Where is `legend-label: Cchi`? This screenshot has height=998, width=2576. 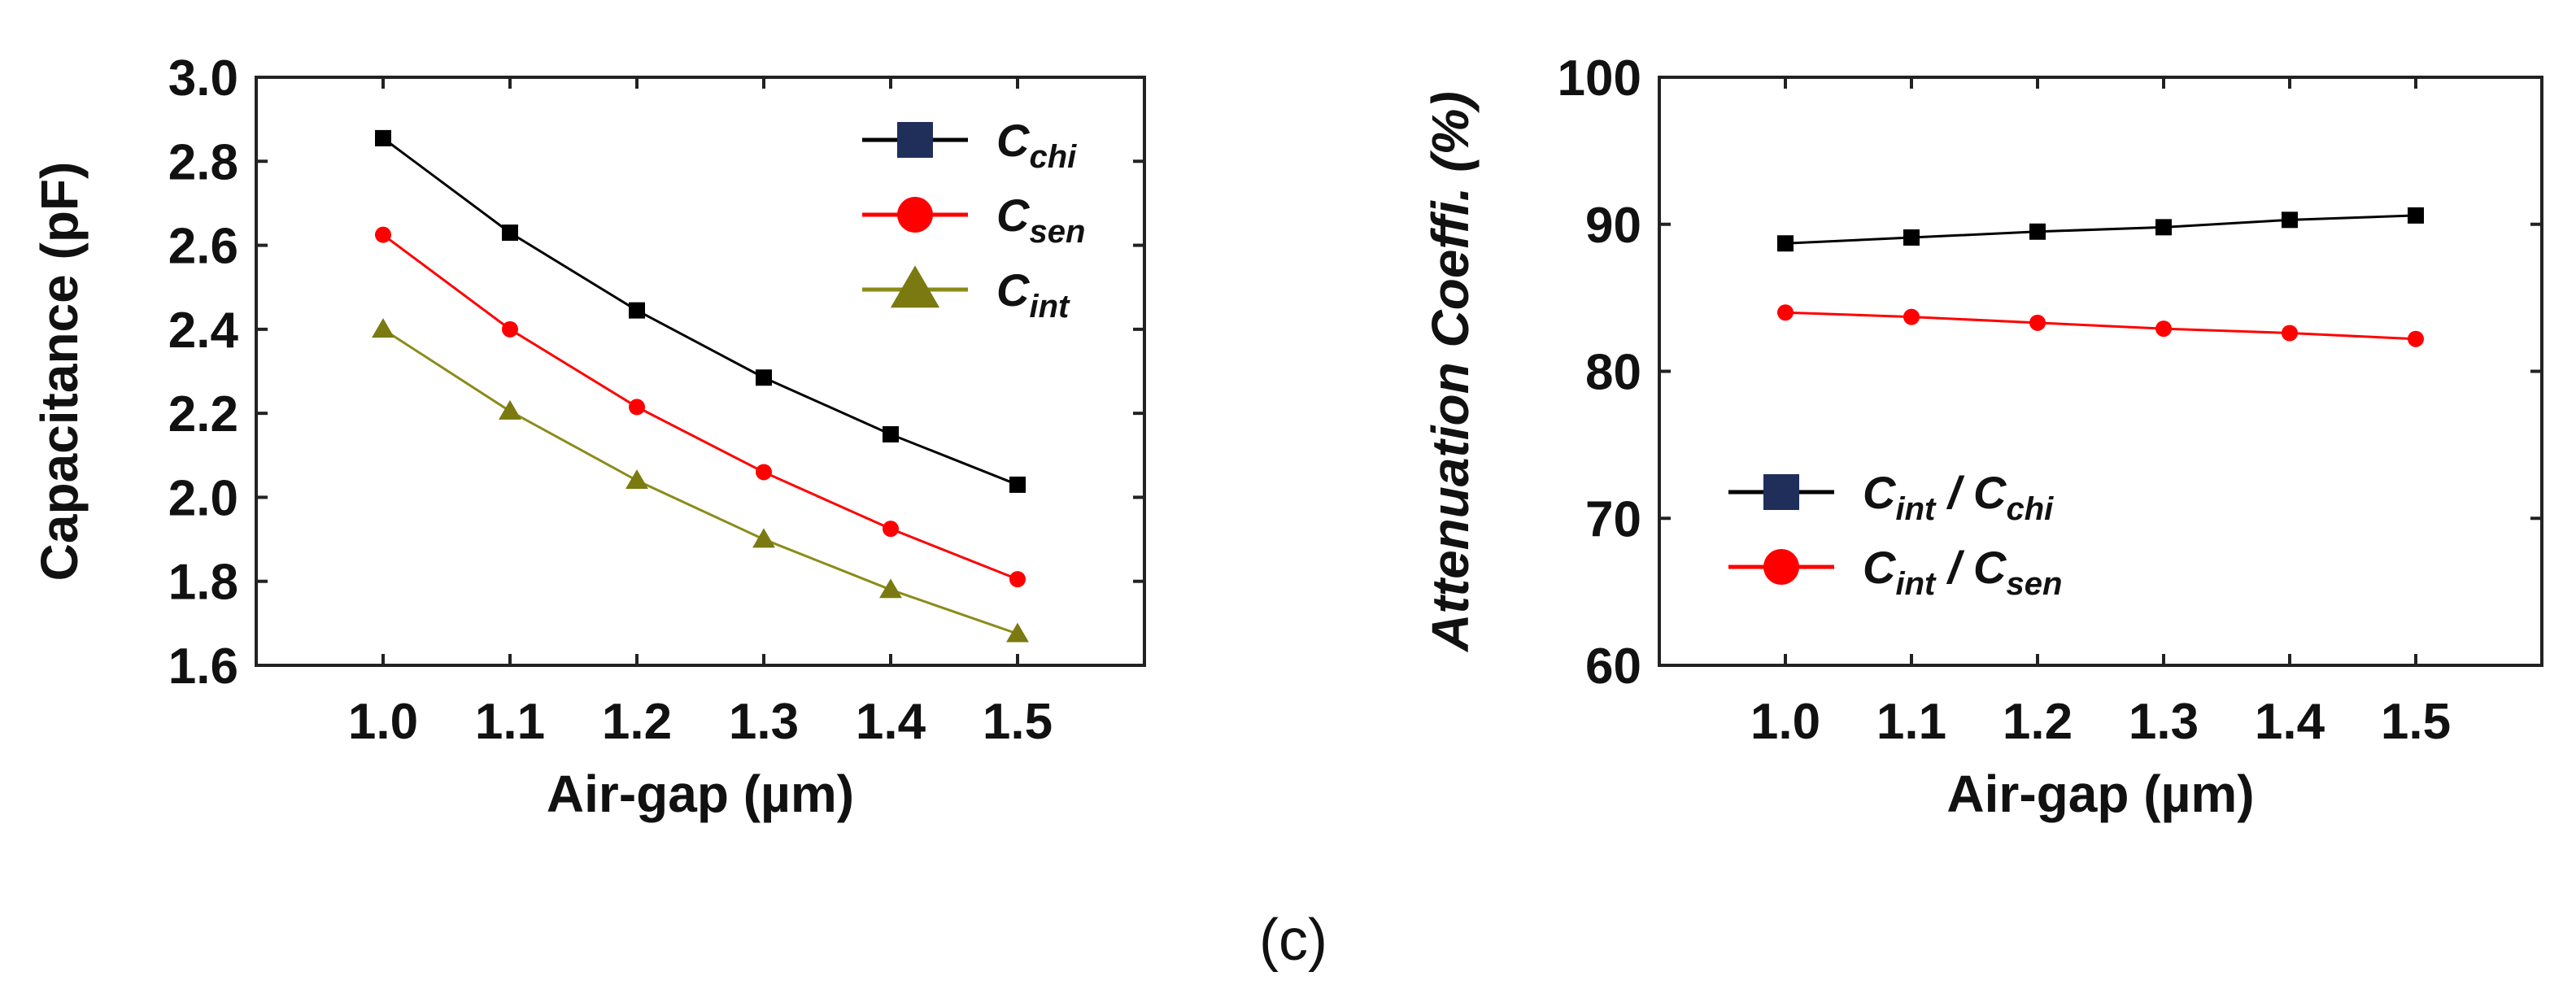 legend-label: Cchi is located at coordinates (1036, 145).